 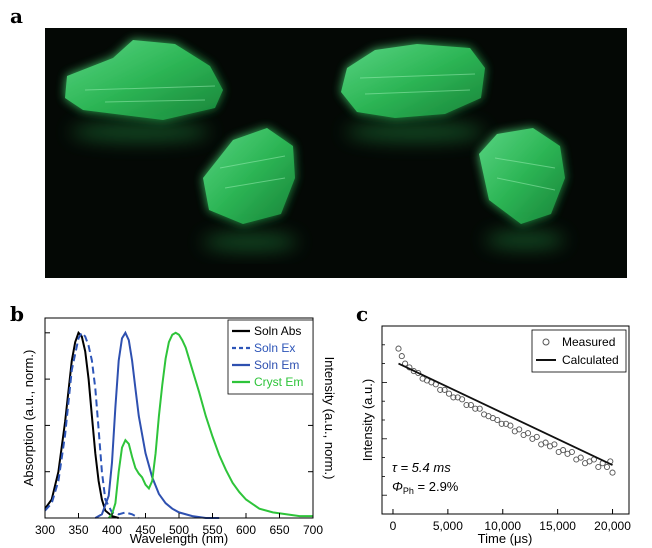 I want to click on x-tick-label: 500, so click(x=179, y=530).